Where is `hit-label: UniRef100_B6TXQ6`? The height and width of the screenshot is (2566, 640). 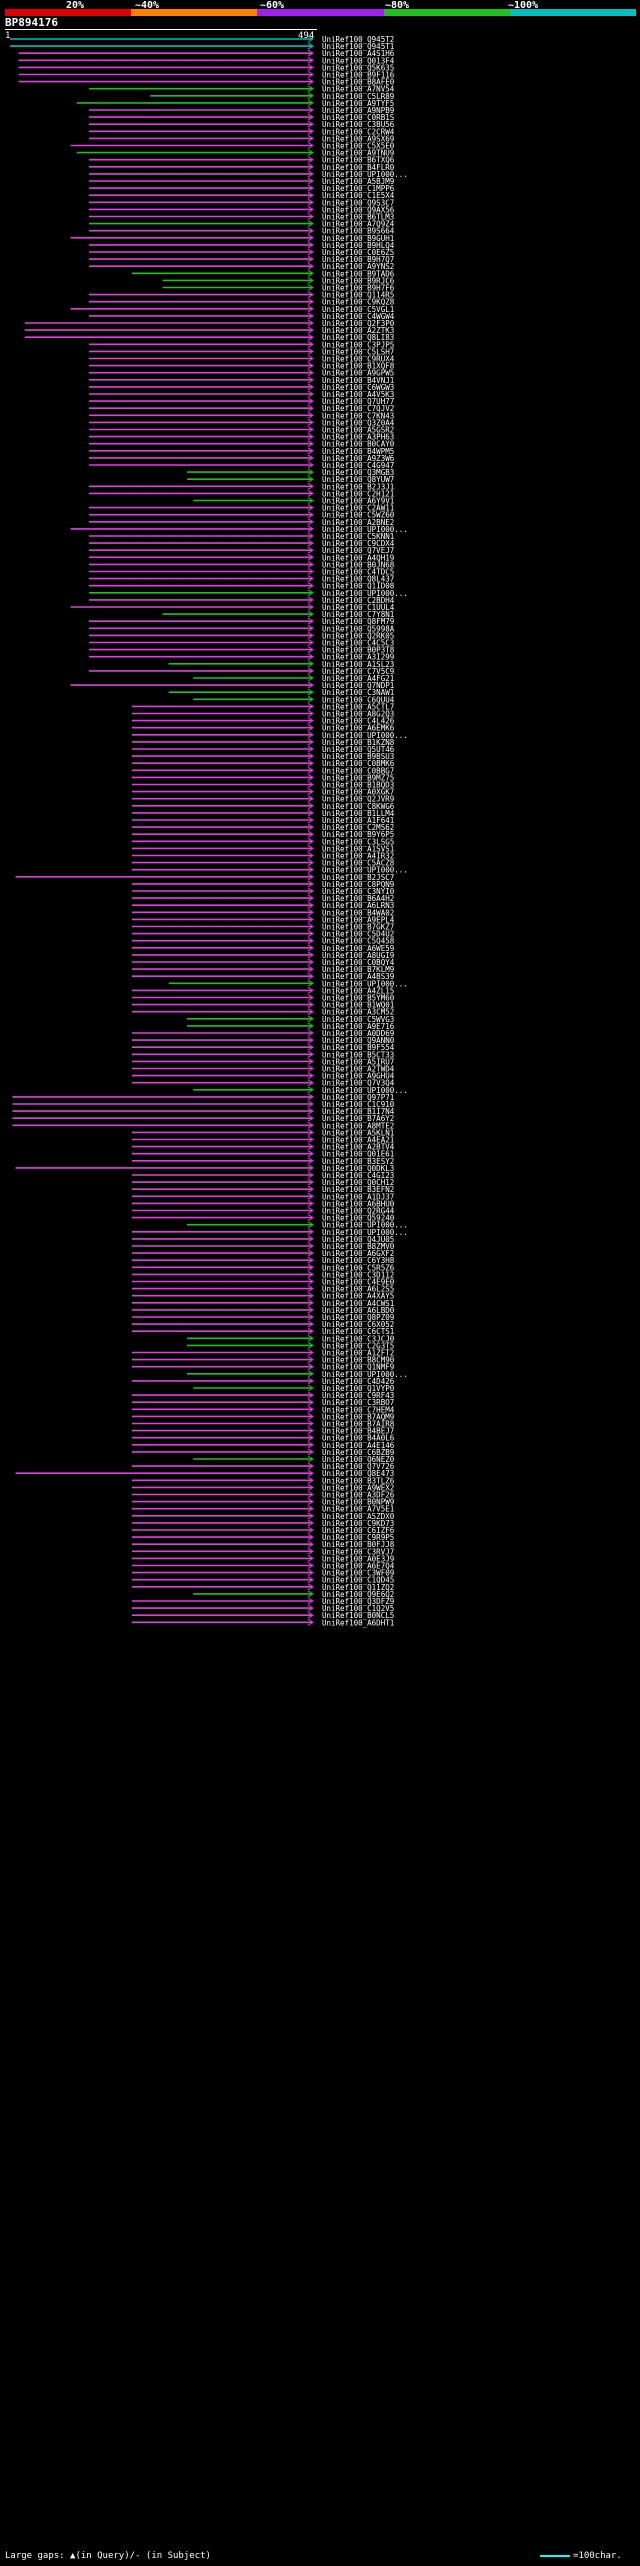
hit-label: UniRef100_B6TXQ6 is located at coordinates (358, 160).